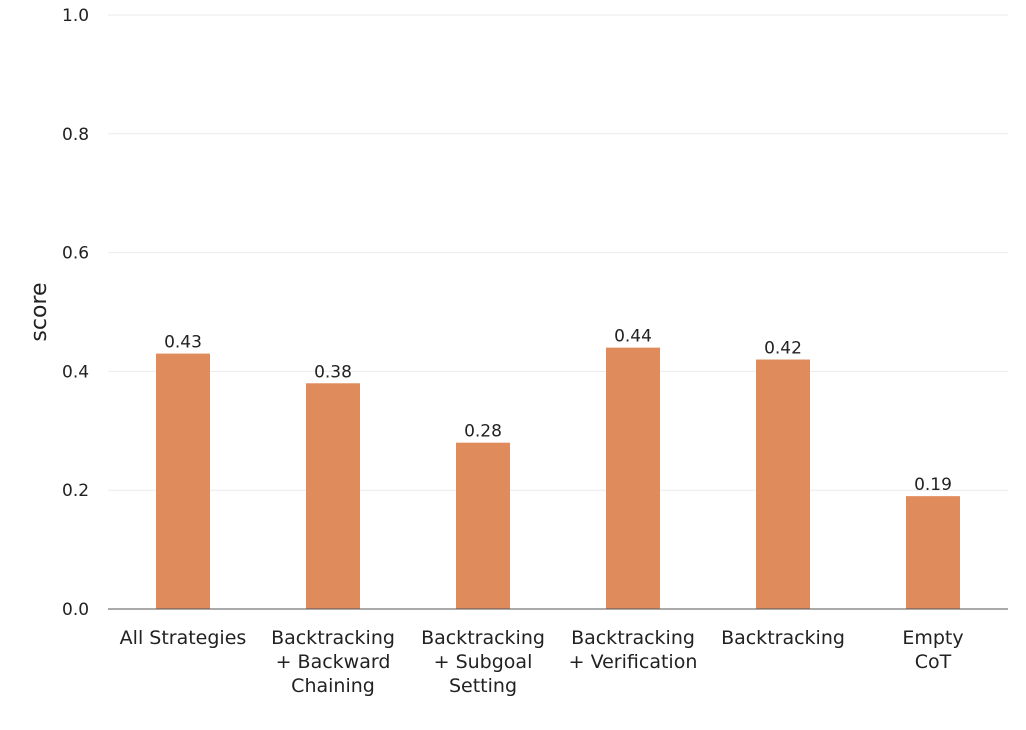  What do you see at coordinates (39, 311) in the screenshot?
I see `y-axis-title: score` at bounding box center [39, 311].